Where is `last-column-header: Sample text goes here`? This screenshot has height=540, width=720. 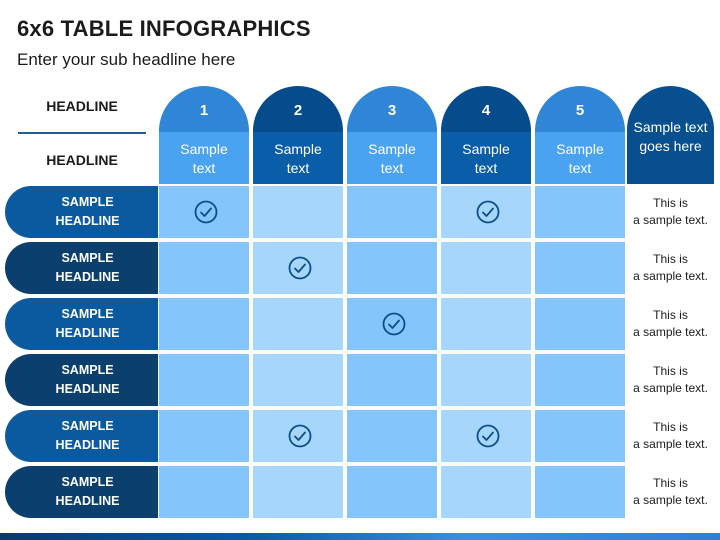 last-column-header: Sample text goes here is located at coordinates (670, 135).